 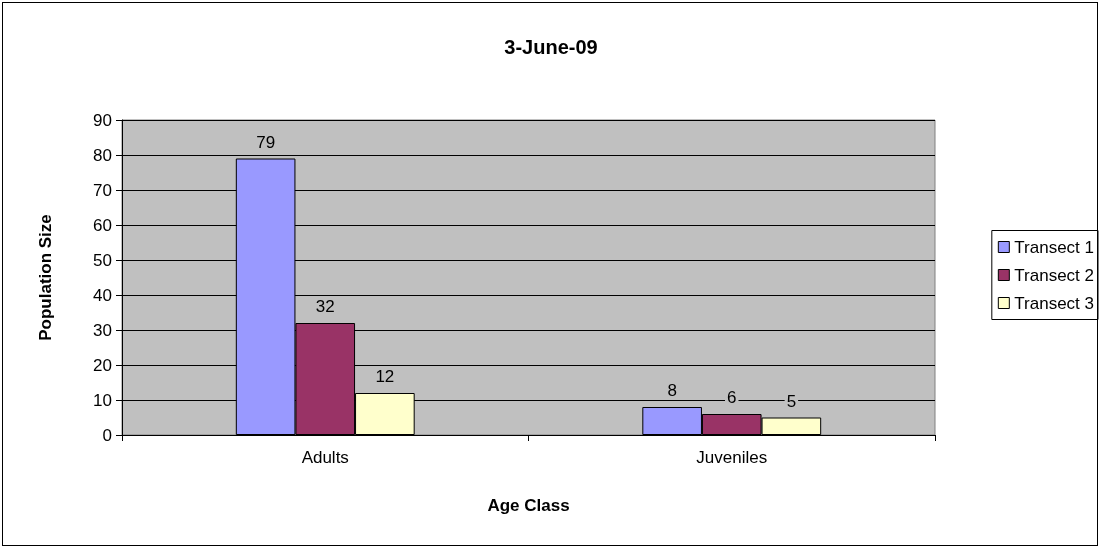 I want to click on y-tick-label: 10, so click(x=102, y=400).